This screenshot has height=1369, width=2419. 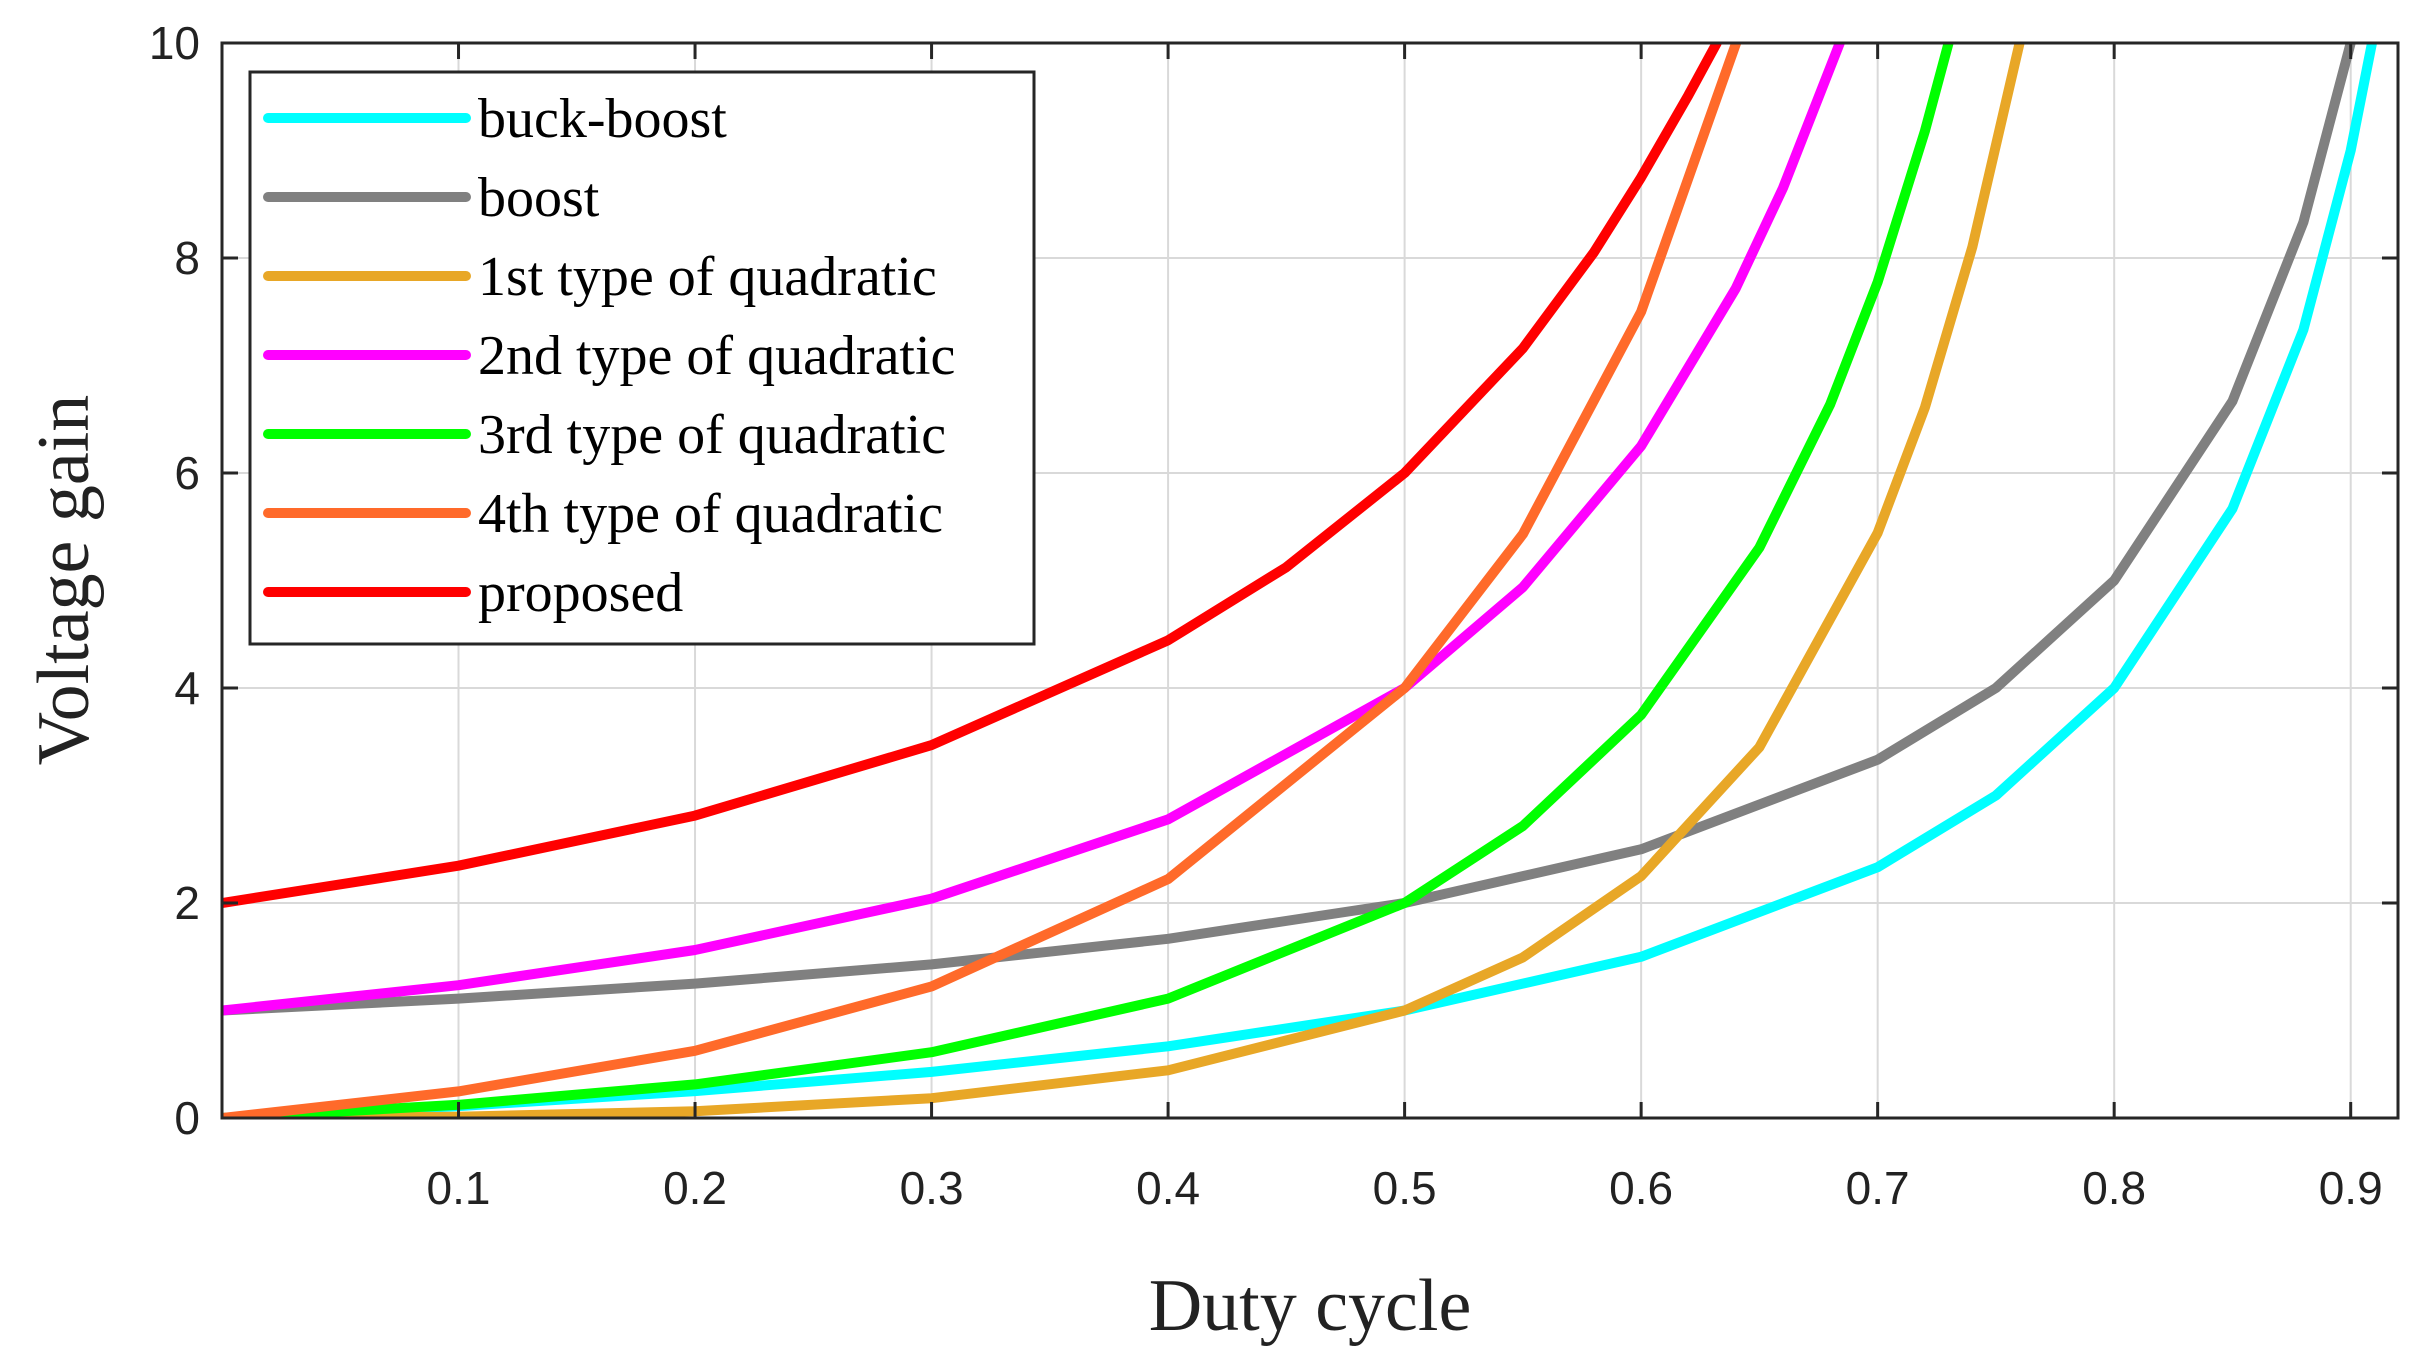 I want to click on x-tick-label: 0.2, so click(x=695, y=1188).